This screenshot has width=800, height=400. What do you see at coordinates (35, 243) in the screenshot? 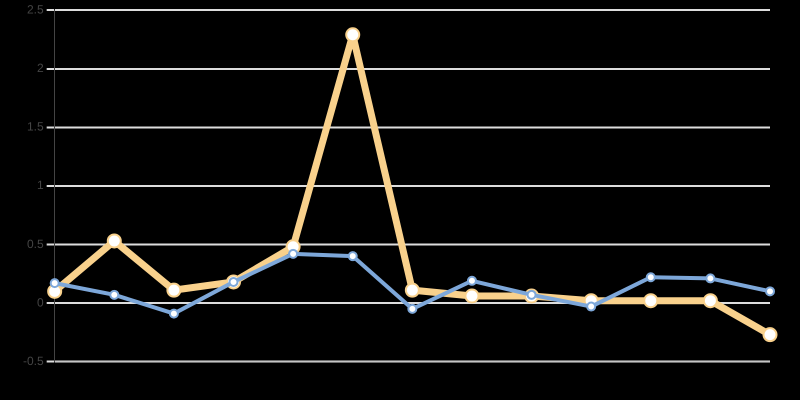
I see `y-tick-label: 0.5` at bounding box center [35, 243].